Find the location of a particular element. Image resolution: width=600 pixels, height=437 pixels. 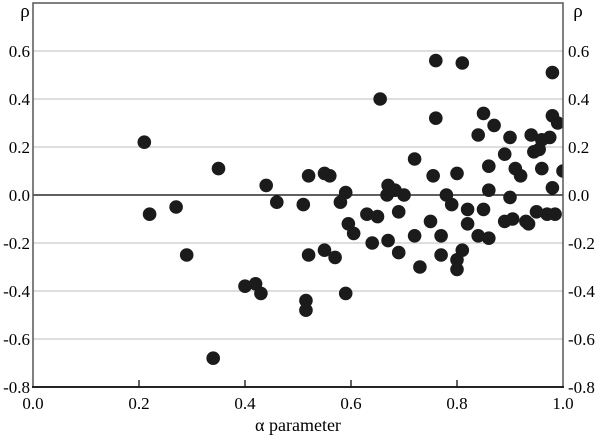

y-axis-tick-labels-right: 0.6 0.4 0.2 0.0 -0.2 -0.4 -0.6 -0.8 is located at coordinates (581, 219).